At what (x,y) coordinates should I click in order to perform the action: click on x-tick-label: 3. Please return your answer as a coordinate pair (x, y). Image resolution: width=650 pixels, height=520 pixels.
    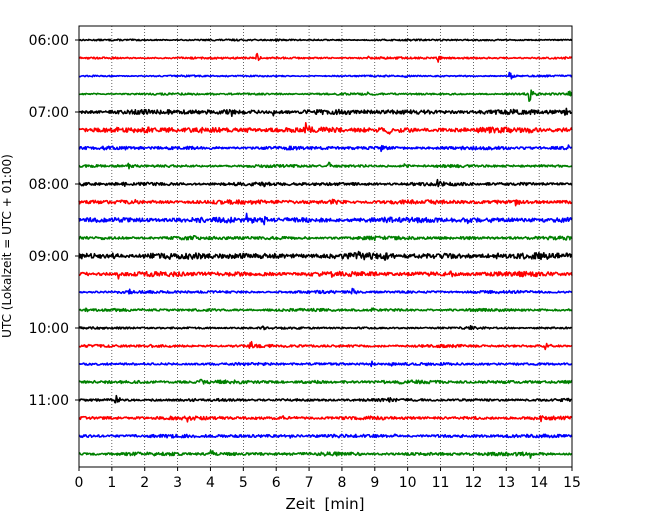
    Looking at the image, I should click on (177, 483).